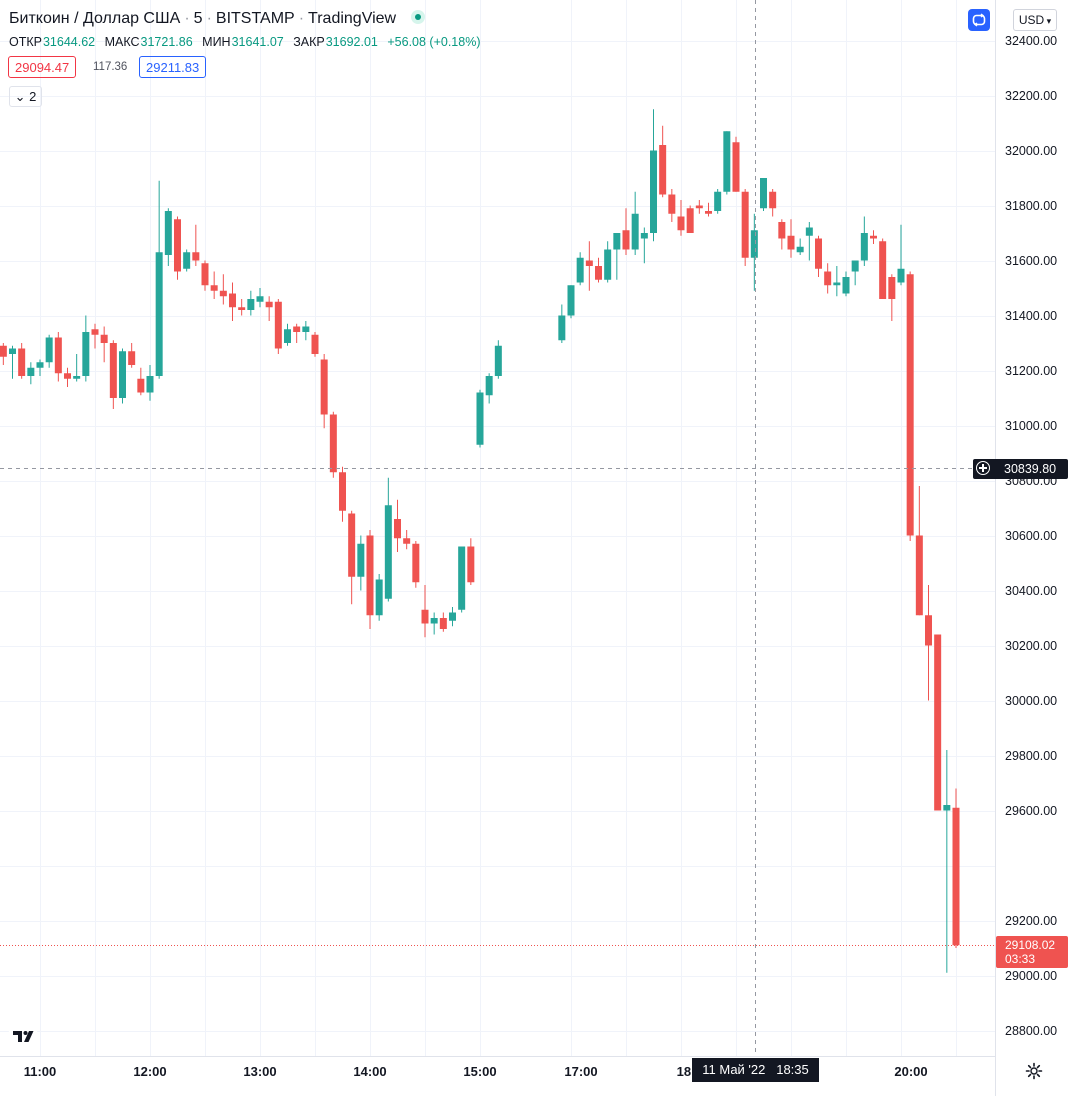  Describe the element at coordinates (257, 42) in the screenshot. I see `low-value: 31641.07` at that location.